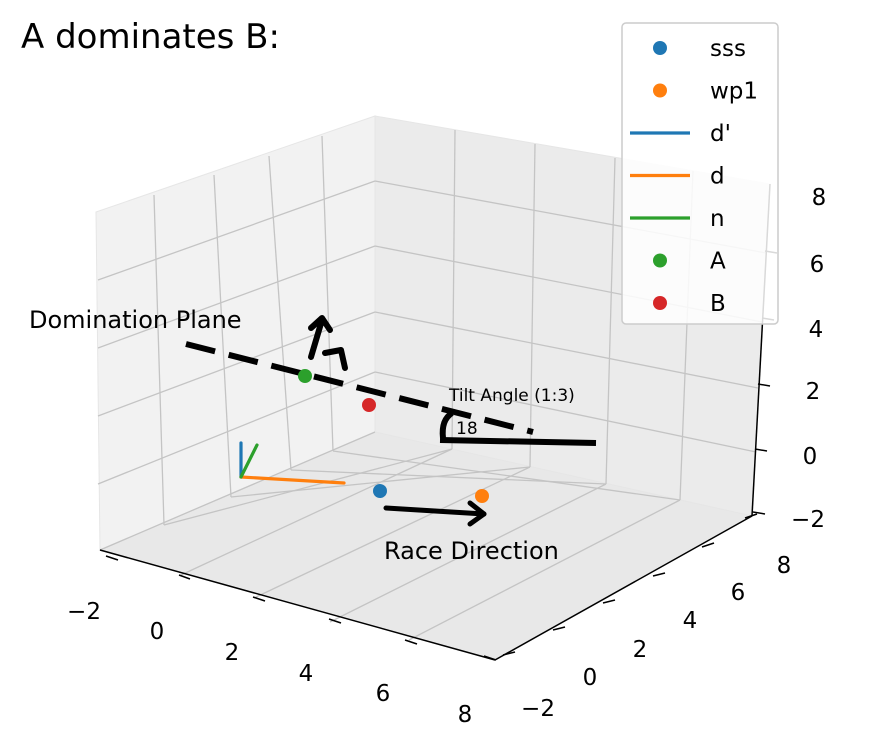  What do you see at coordinates (810, 457) in the screenshot?
I see `z-tick-label: 0` at bounding box center [810, 457].